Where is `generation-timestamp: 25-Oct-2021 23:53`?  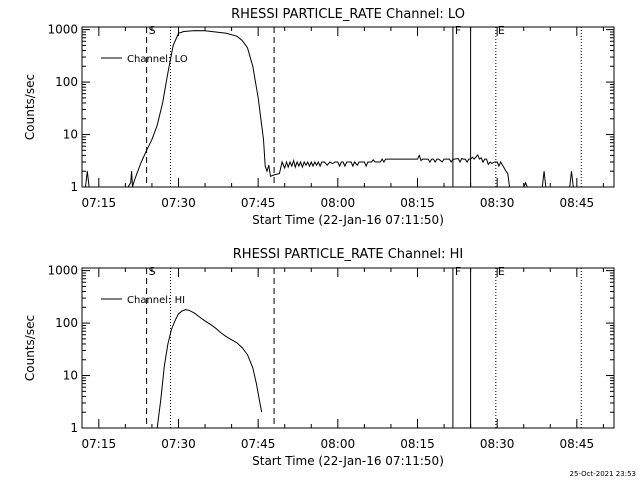
generation-timestamp: 25-Oct-2021 23:53 is located at coordinates (603, 474).